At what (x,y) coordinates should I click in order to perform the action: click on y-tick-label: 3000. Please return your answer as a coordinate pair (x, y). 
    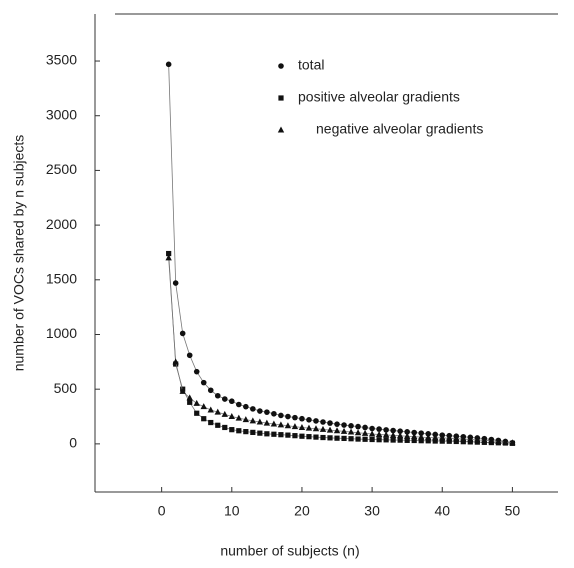
    Looking at the image, I should click on (61, 114).